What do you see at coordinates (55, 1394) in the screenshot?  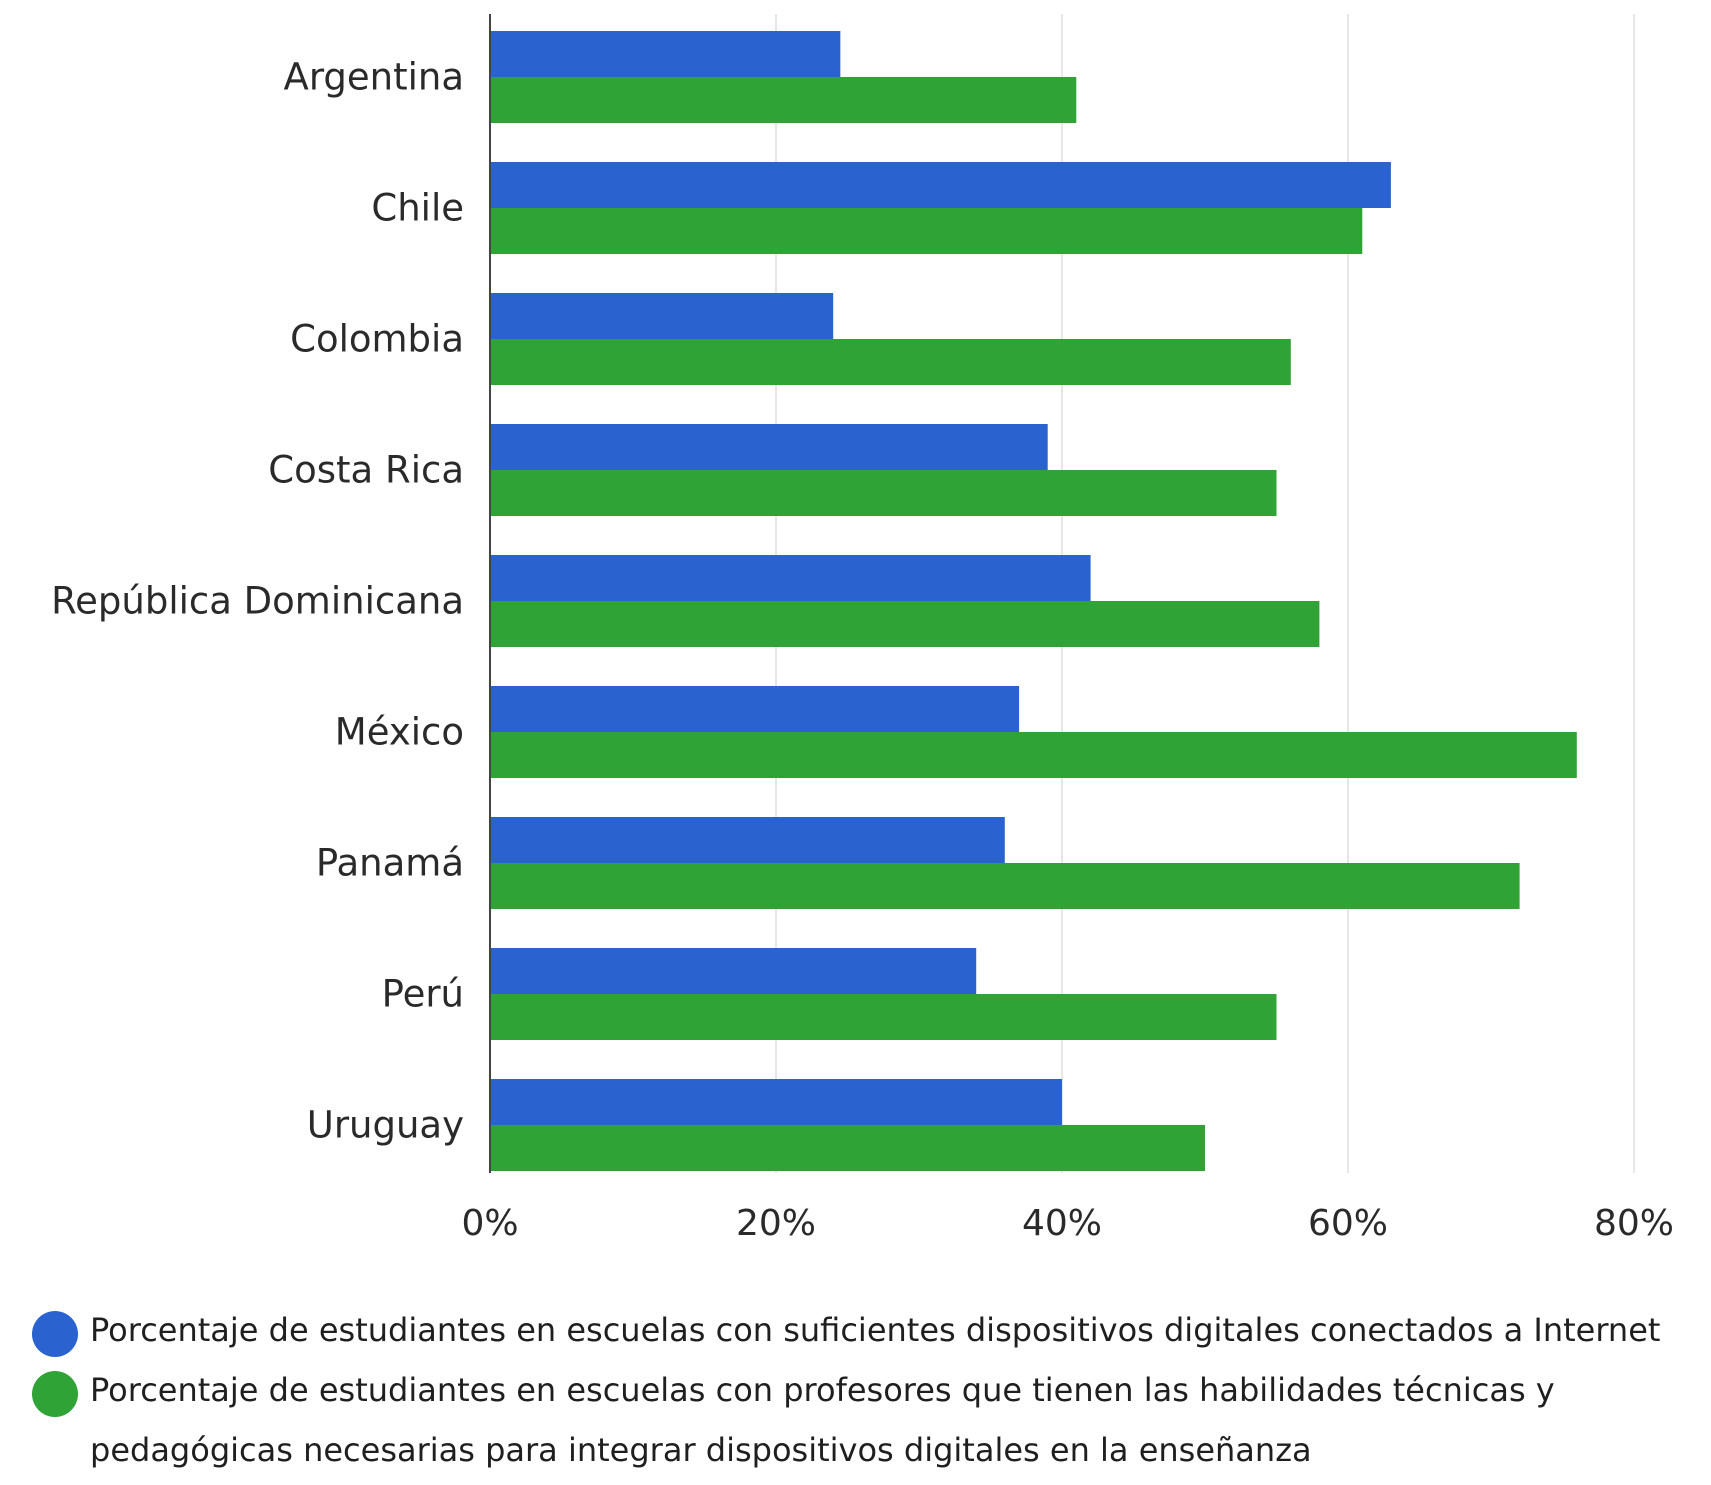 I see `legend-swatch-green` at bounding box center [55, 1394].